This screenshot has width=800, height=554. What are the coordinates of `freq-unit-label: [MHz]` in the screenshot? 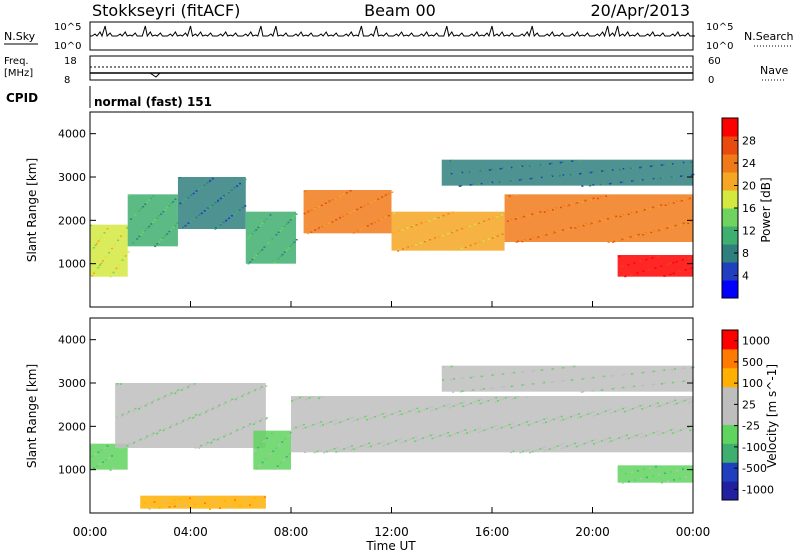 It's located at (18, 73).